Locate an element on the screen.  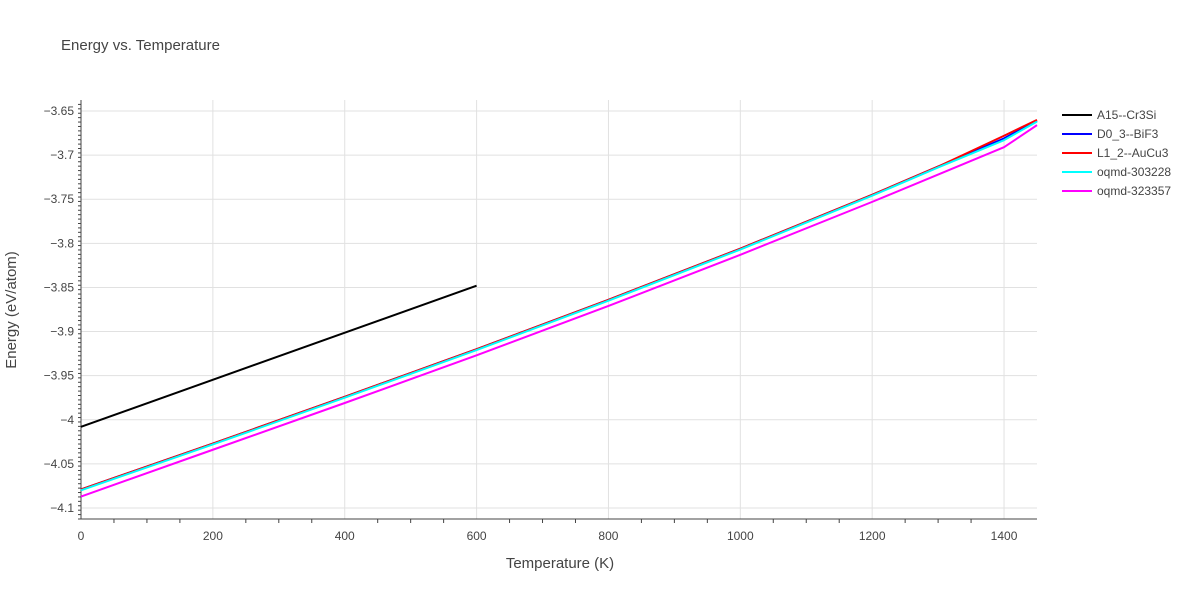
y-tick-label: −3.85 is located at coordinates (59, 287).